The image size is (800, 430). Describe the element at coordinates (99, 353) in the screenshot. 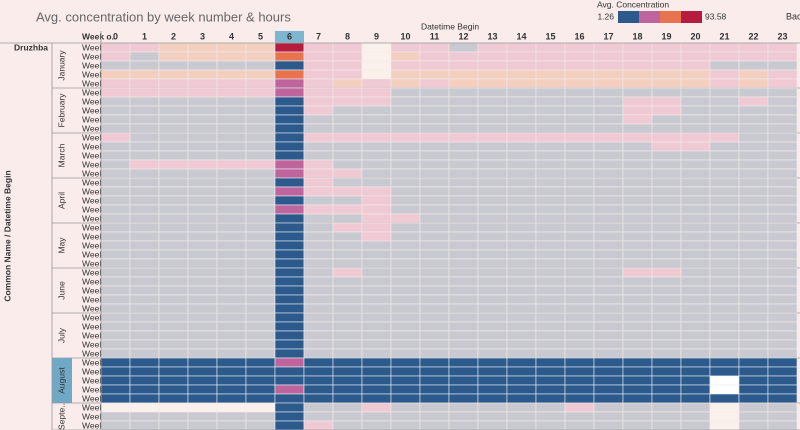

I see `week-label: Week 31` at that location.